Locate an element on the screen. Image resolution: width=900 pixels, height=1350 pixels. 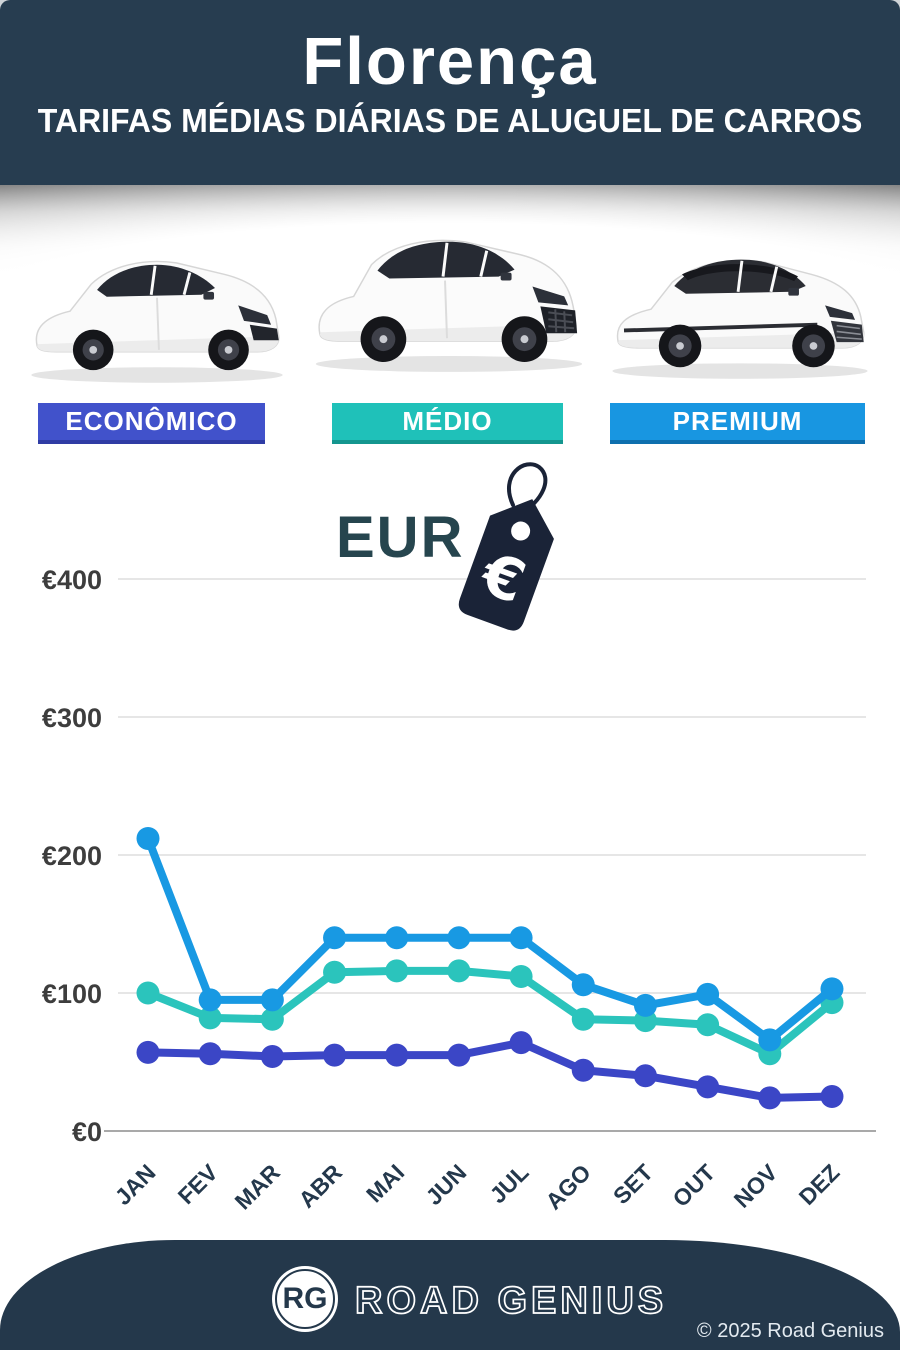
category-label-text: PREMIUM is located at coordinates (737, 421).